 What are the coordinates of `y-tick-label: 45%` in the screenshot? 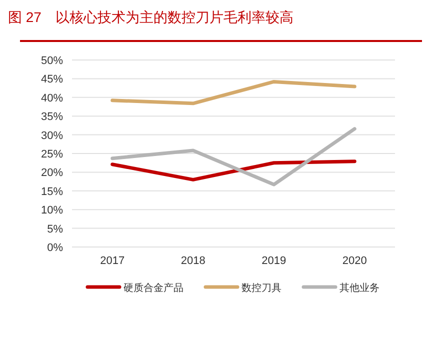 It's located at (52, 80).